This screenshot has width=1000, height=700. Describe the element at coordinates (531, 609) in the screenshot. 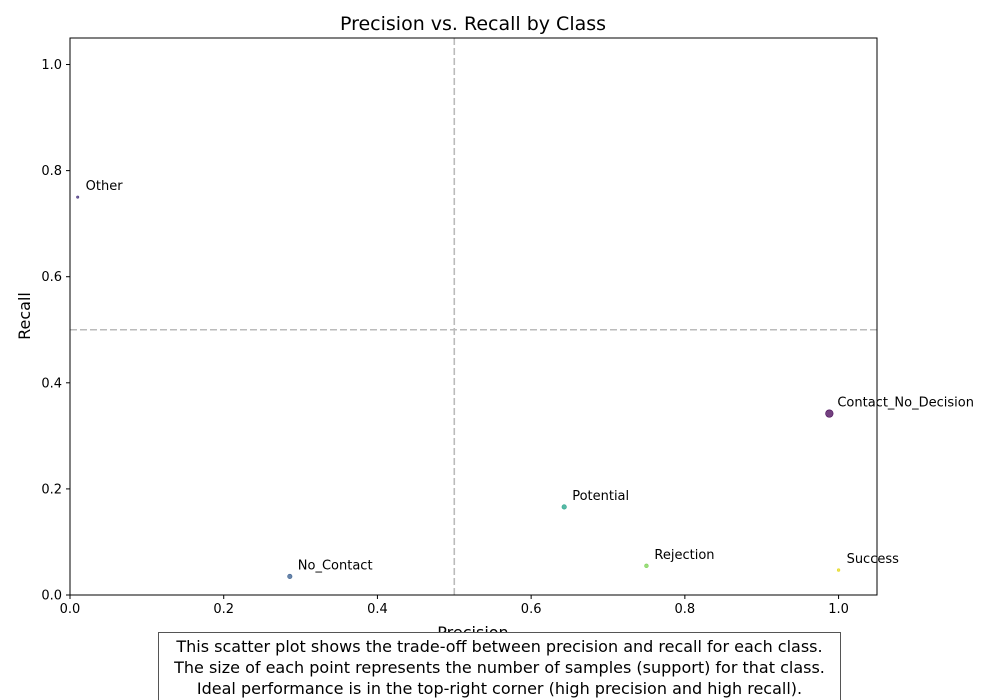

I see `x-tick-label: 0.6` at that location.